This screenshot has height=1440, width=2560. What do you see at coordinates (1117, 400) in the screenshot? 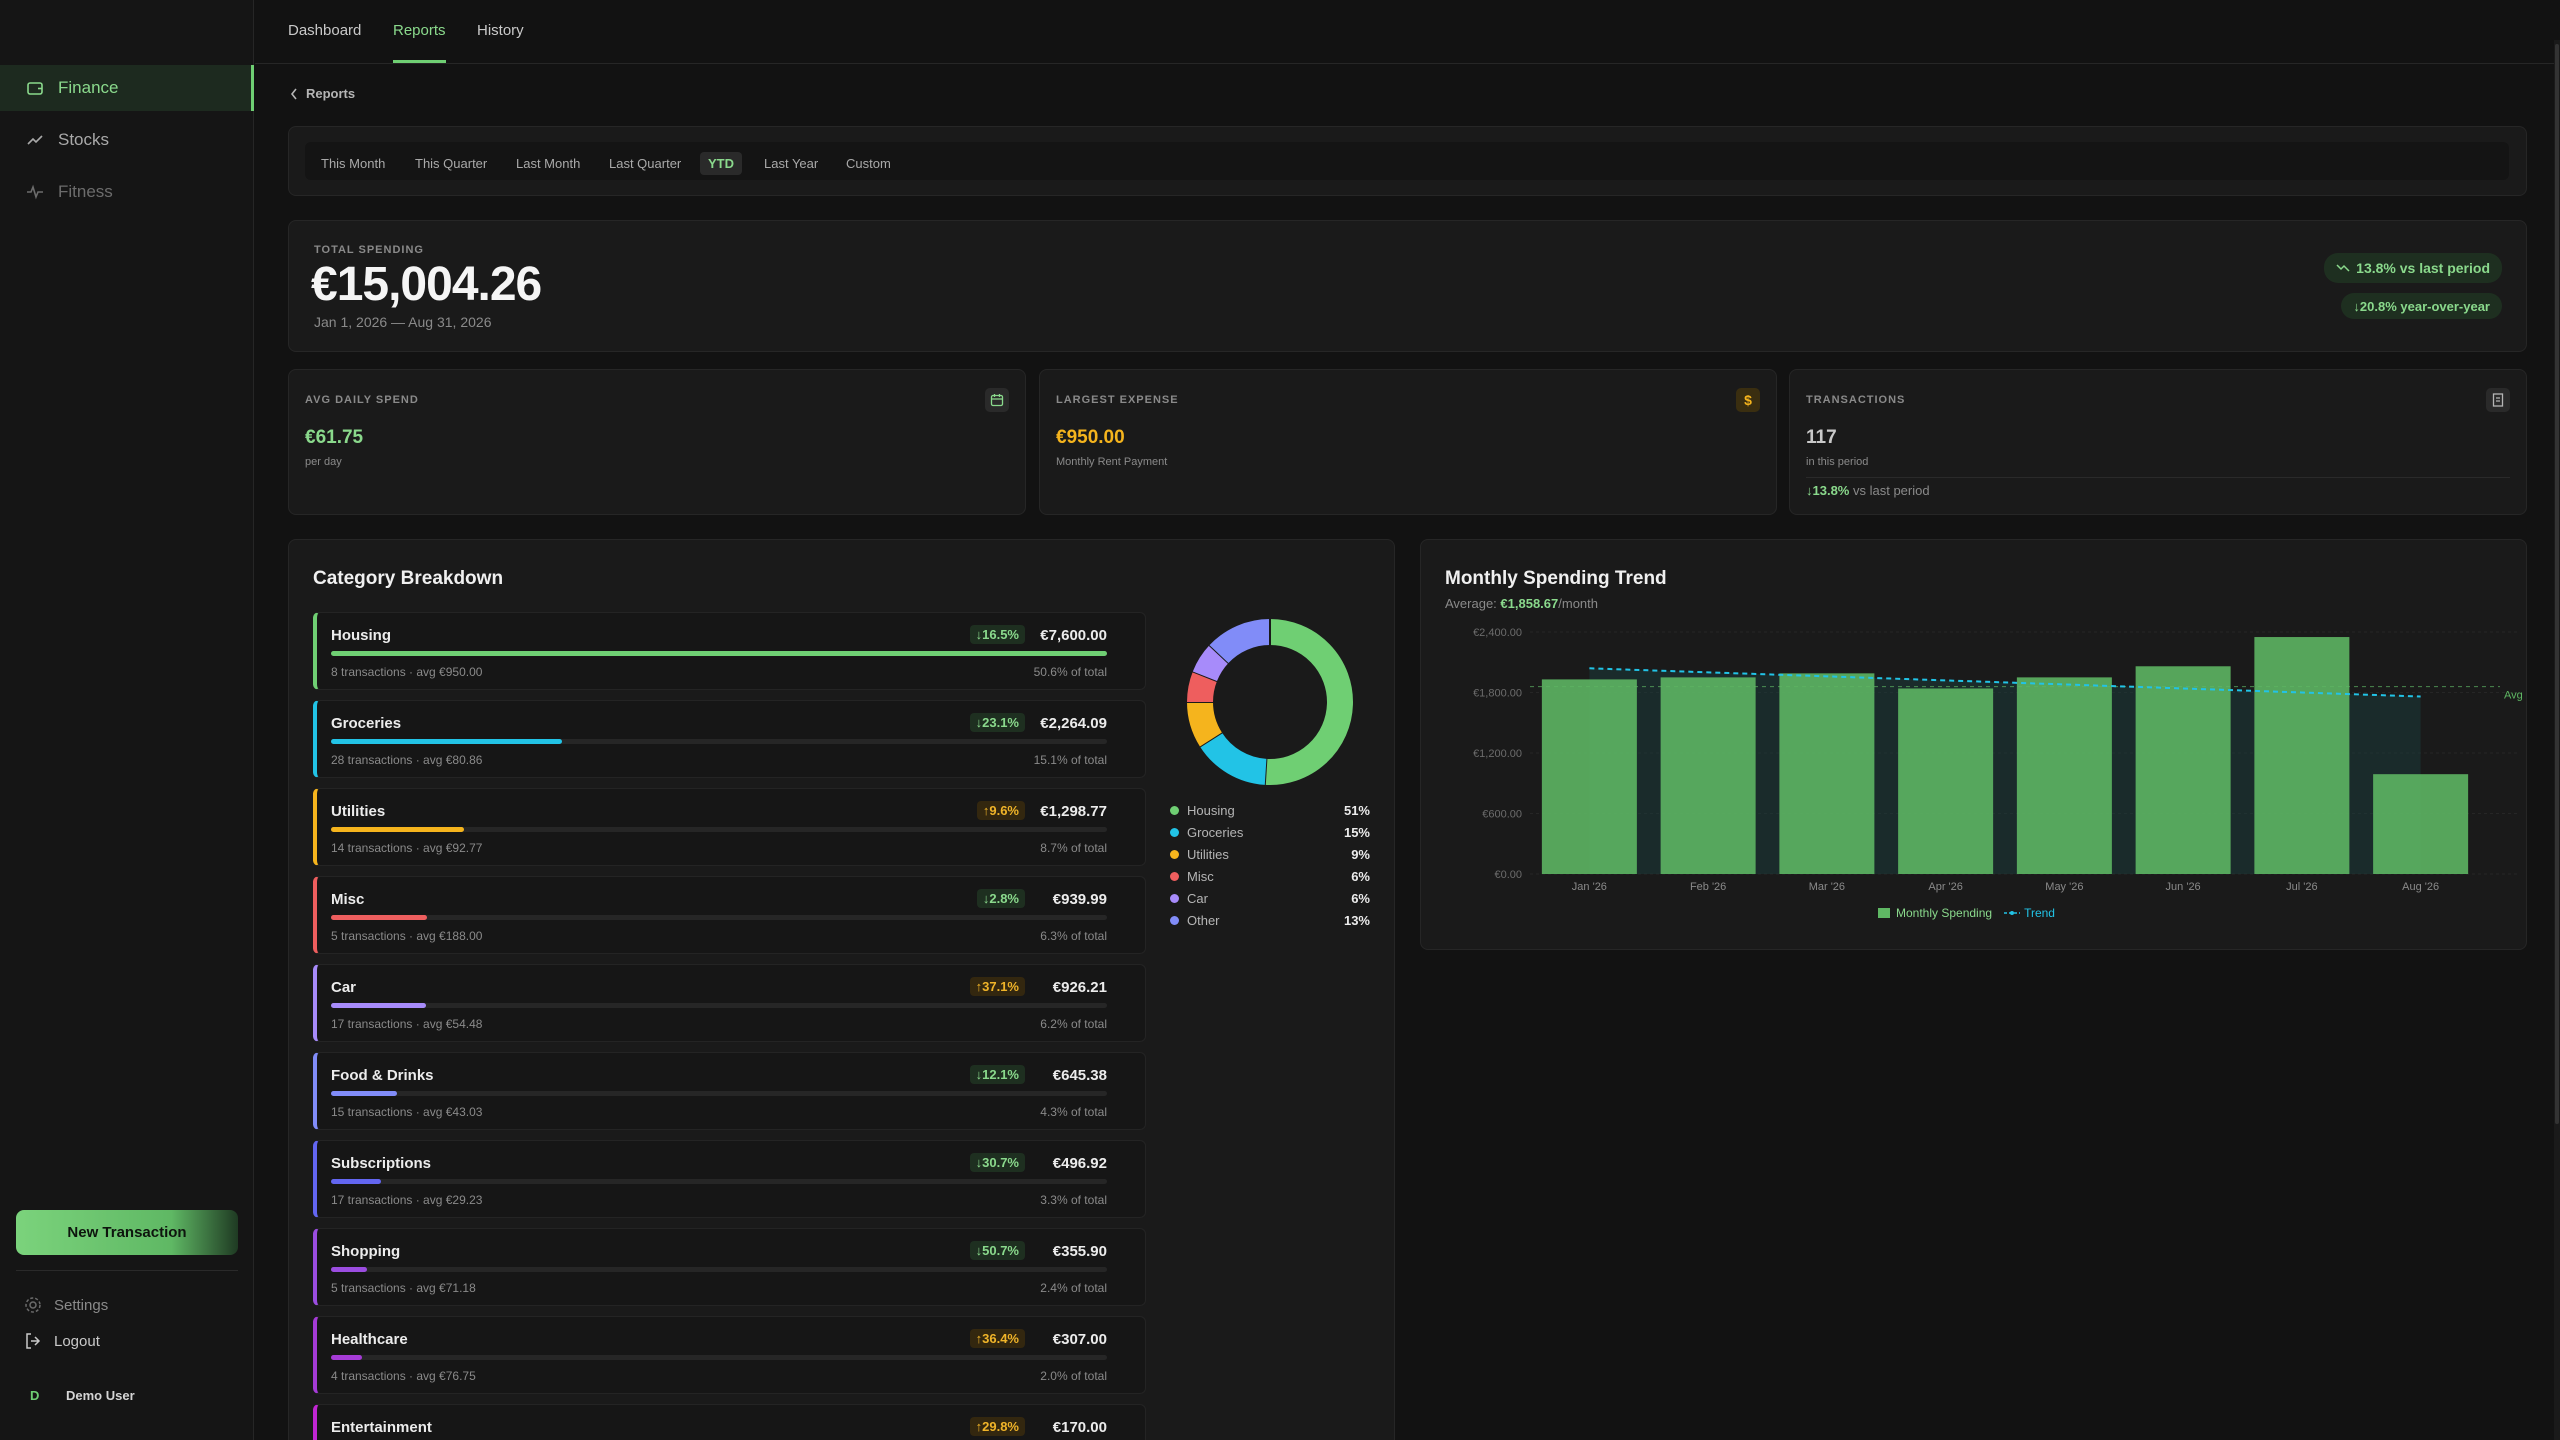
I see `largest-expense-label: LARGEST EXPENSE` at bounding box center [1117, 400].